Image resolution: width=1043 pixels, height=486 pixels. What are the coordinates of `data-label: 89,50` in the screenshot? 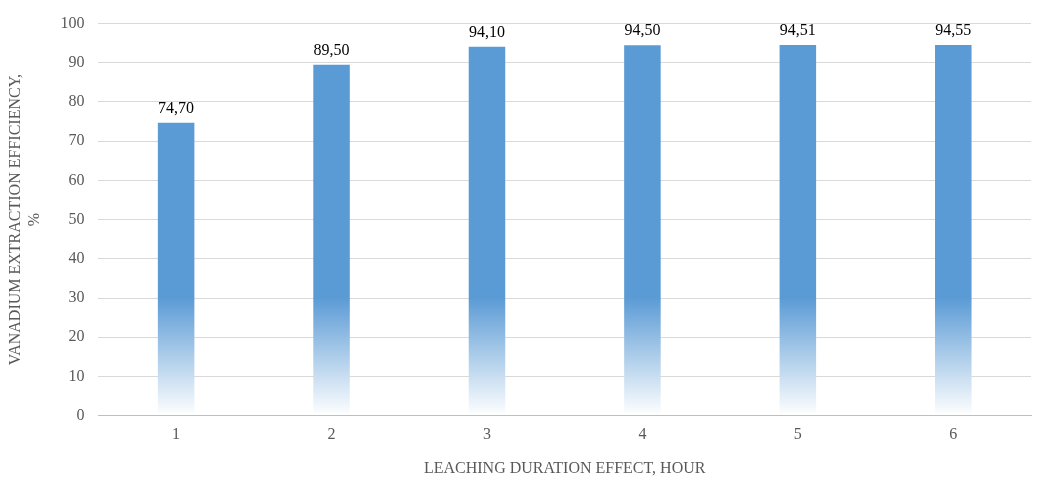 It's located at (331, 49).